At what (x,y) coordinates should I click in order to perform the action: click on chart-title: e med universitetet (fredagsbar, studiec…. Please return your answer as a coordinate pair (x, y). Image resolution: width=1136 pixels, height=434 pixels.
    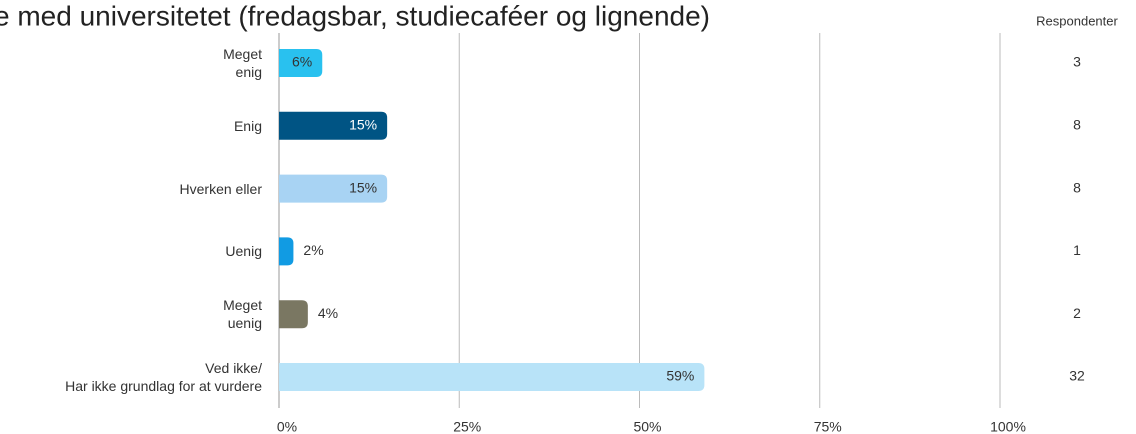
    Looking at the image, I should click on (355, 15).